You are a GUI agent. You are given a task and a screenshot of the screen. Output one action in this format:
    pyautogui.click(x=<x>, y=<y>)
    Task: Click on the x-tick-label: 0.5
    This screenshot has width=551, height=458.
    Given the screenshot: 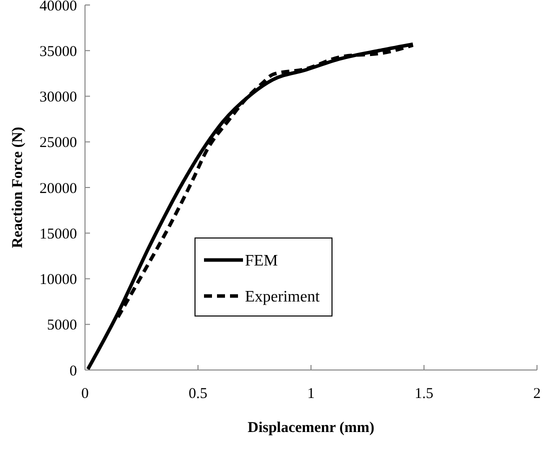 What is the action you would take?
    pyautogui.click(x=198, y=394)
    